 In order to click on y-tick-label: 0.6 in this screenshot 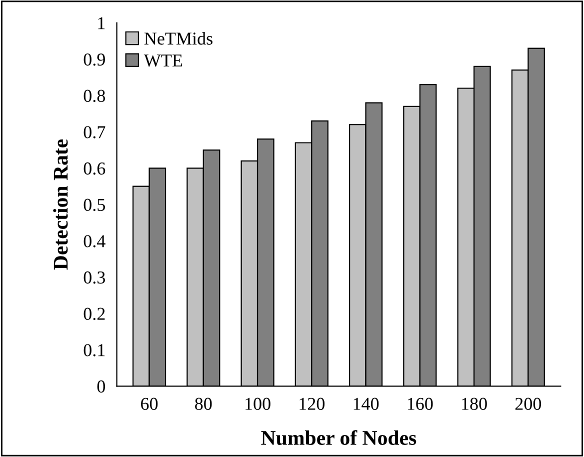, I will do `click(95, 168)`.